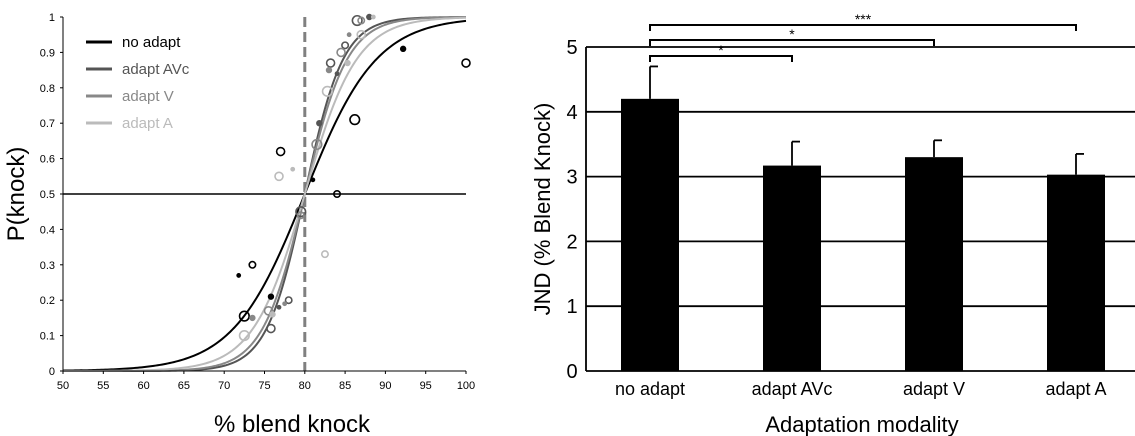 This screenshot has width=1135, height=436. Describe the element at coordinates (148, 96) in the screenshot. I see `legend-label: adapt V` at that location.